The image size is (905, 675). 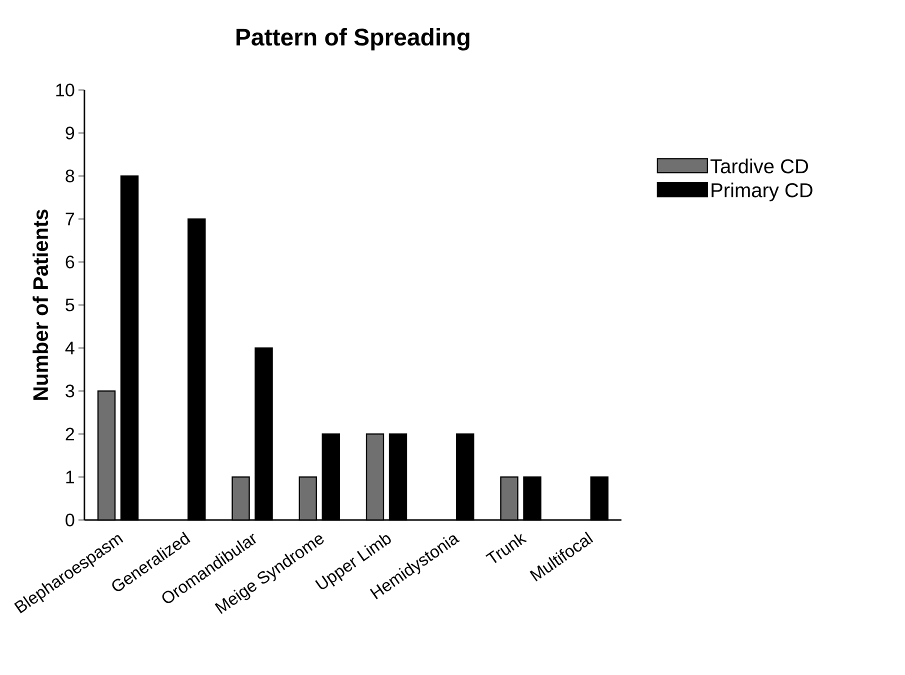 I want to click on y-tick-label: 9, so click(x=70, y=133).